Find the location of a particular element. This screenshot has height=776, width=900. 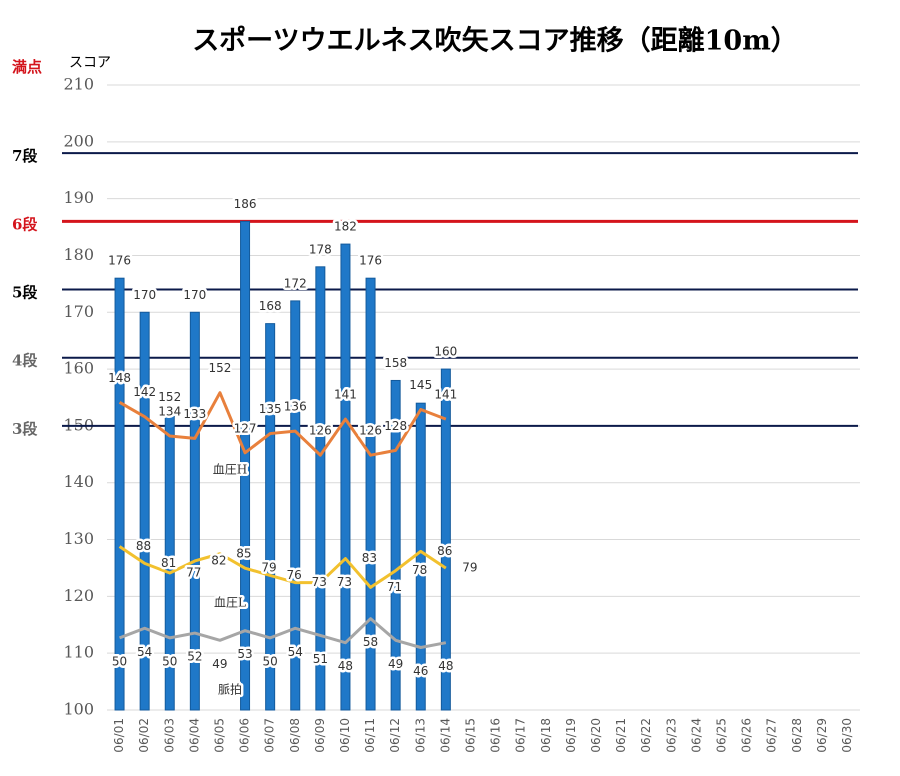

x-tick-label: 06/16 is located at coordinates (496, 735).